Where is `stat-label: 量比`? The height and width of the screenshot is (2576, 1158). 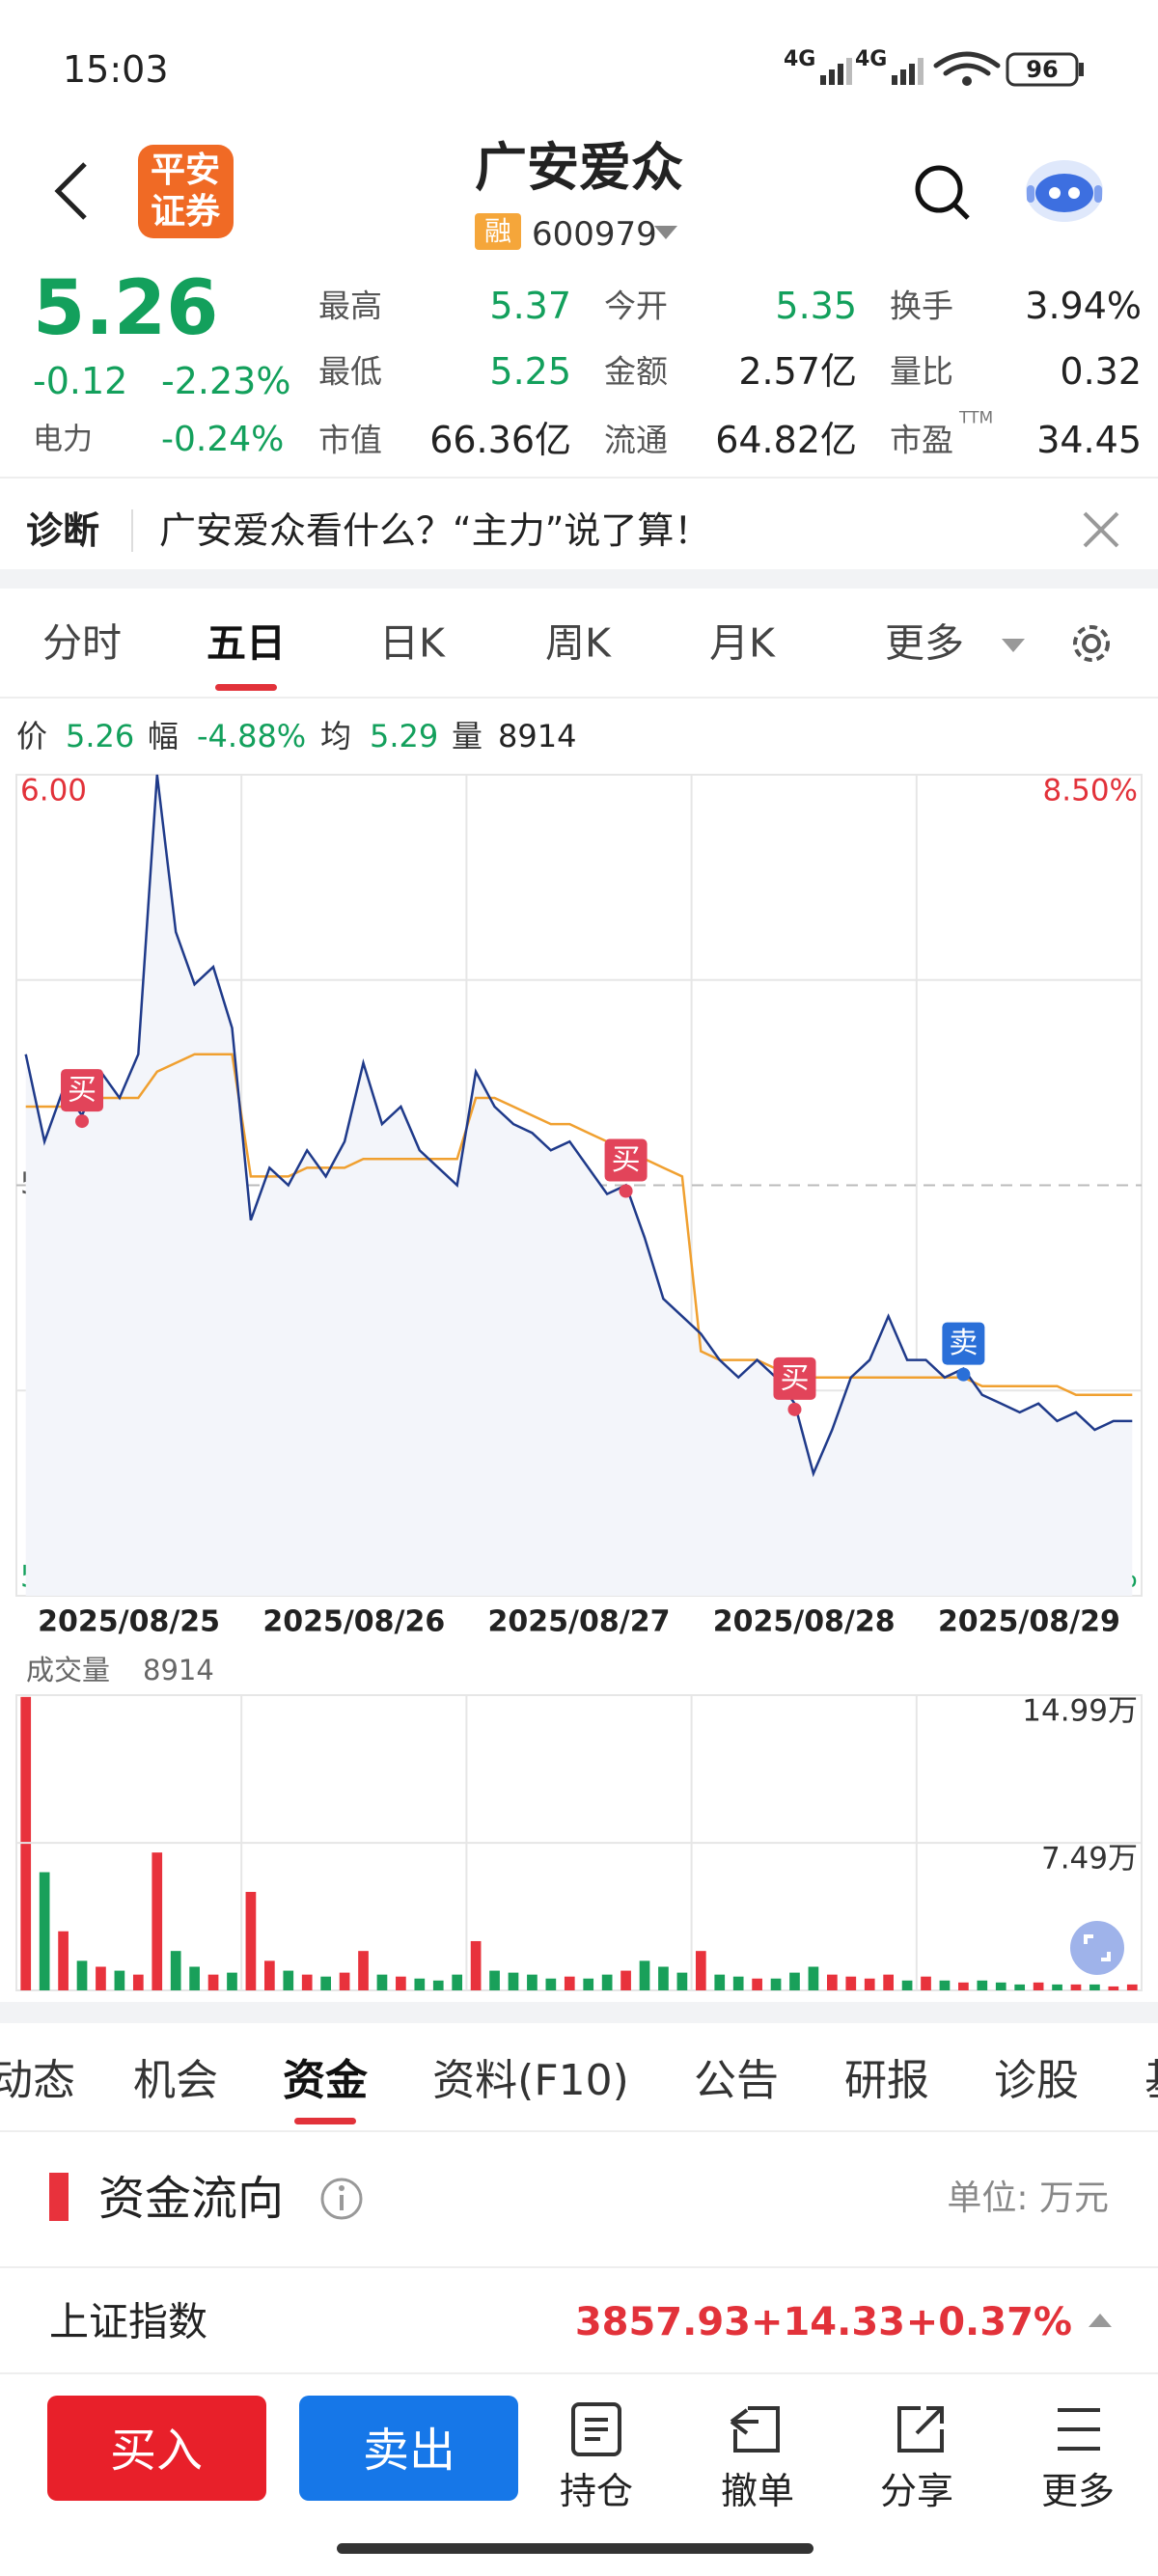
stat-label: 量比 is located at coordinates (921, 372).